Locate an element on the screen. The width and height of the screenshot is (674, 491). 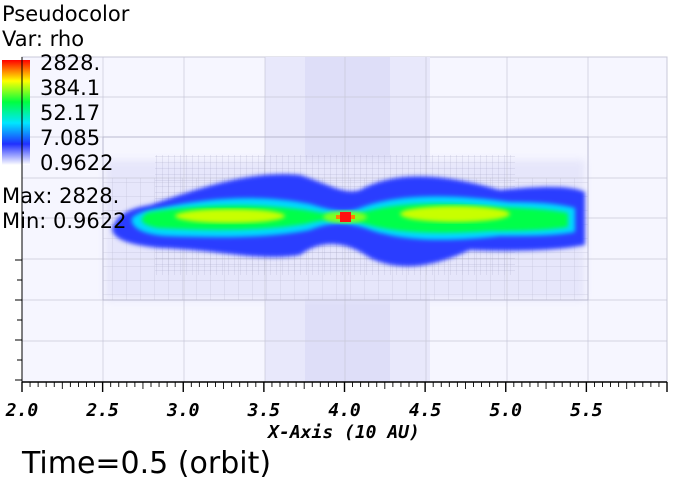
colorbar-tick-label: 52.17 is located at coordinates (70, 113).